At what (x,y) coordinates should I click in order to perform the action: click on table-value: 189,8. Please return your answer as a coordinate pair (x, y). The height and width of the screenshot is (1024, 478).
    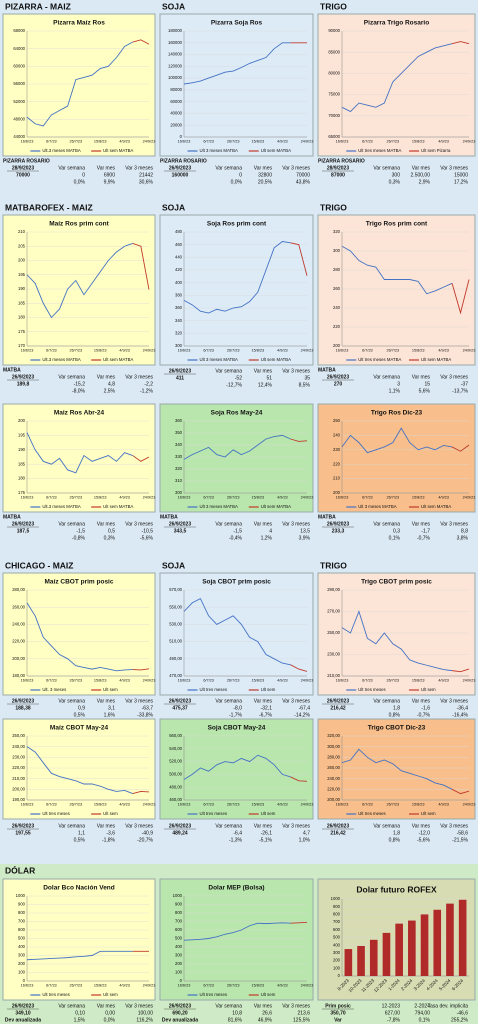
    Looking at the image, I should click on (23, 384).